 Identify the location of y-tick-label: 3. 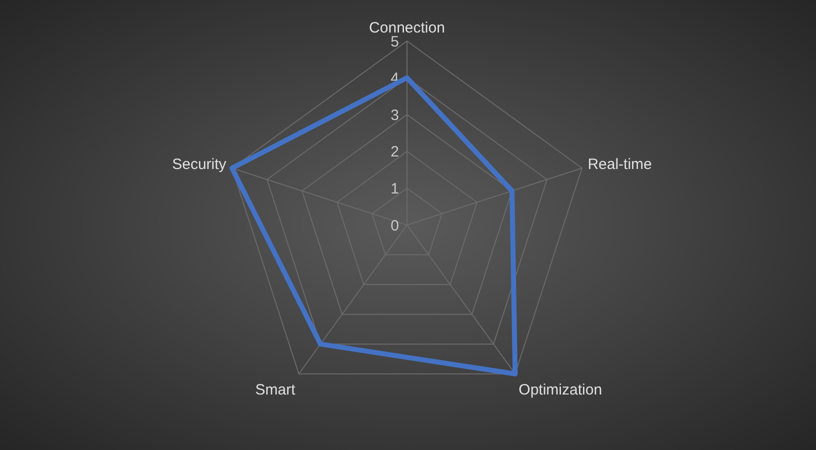
(394, 115).